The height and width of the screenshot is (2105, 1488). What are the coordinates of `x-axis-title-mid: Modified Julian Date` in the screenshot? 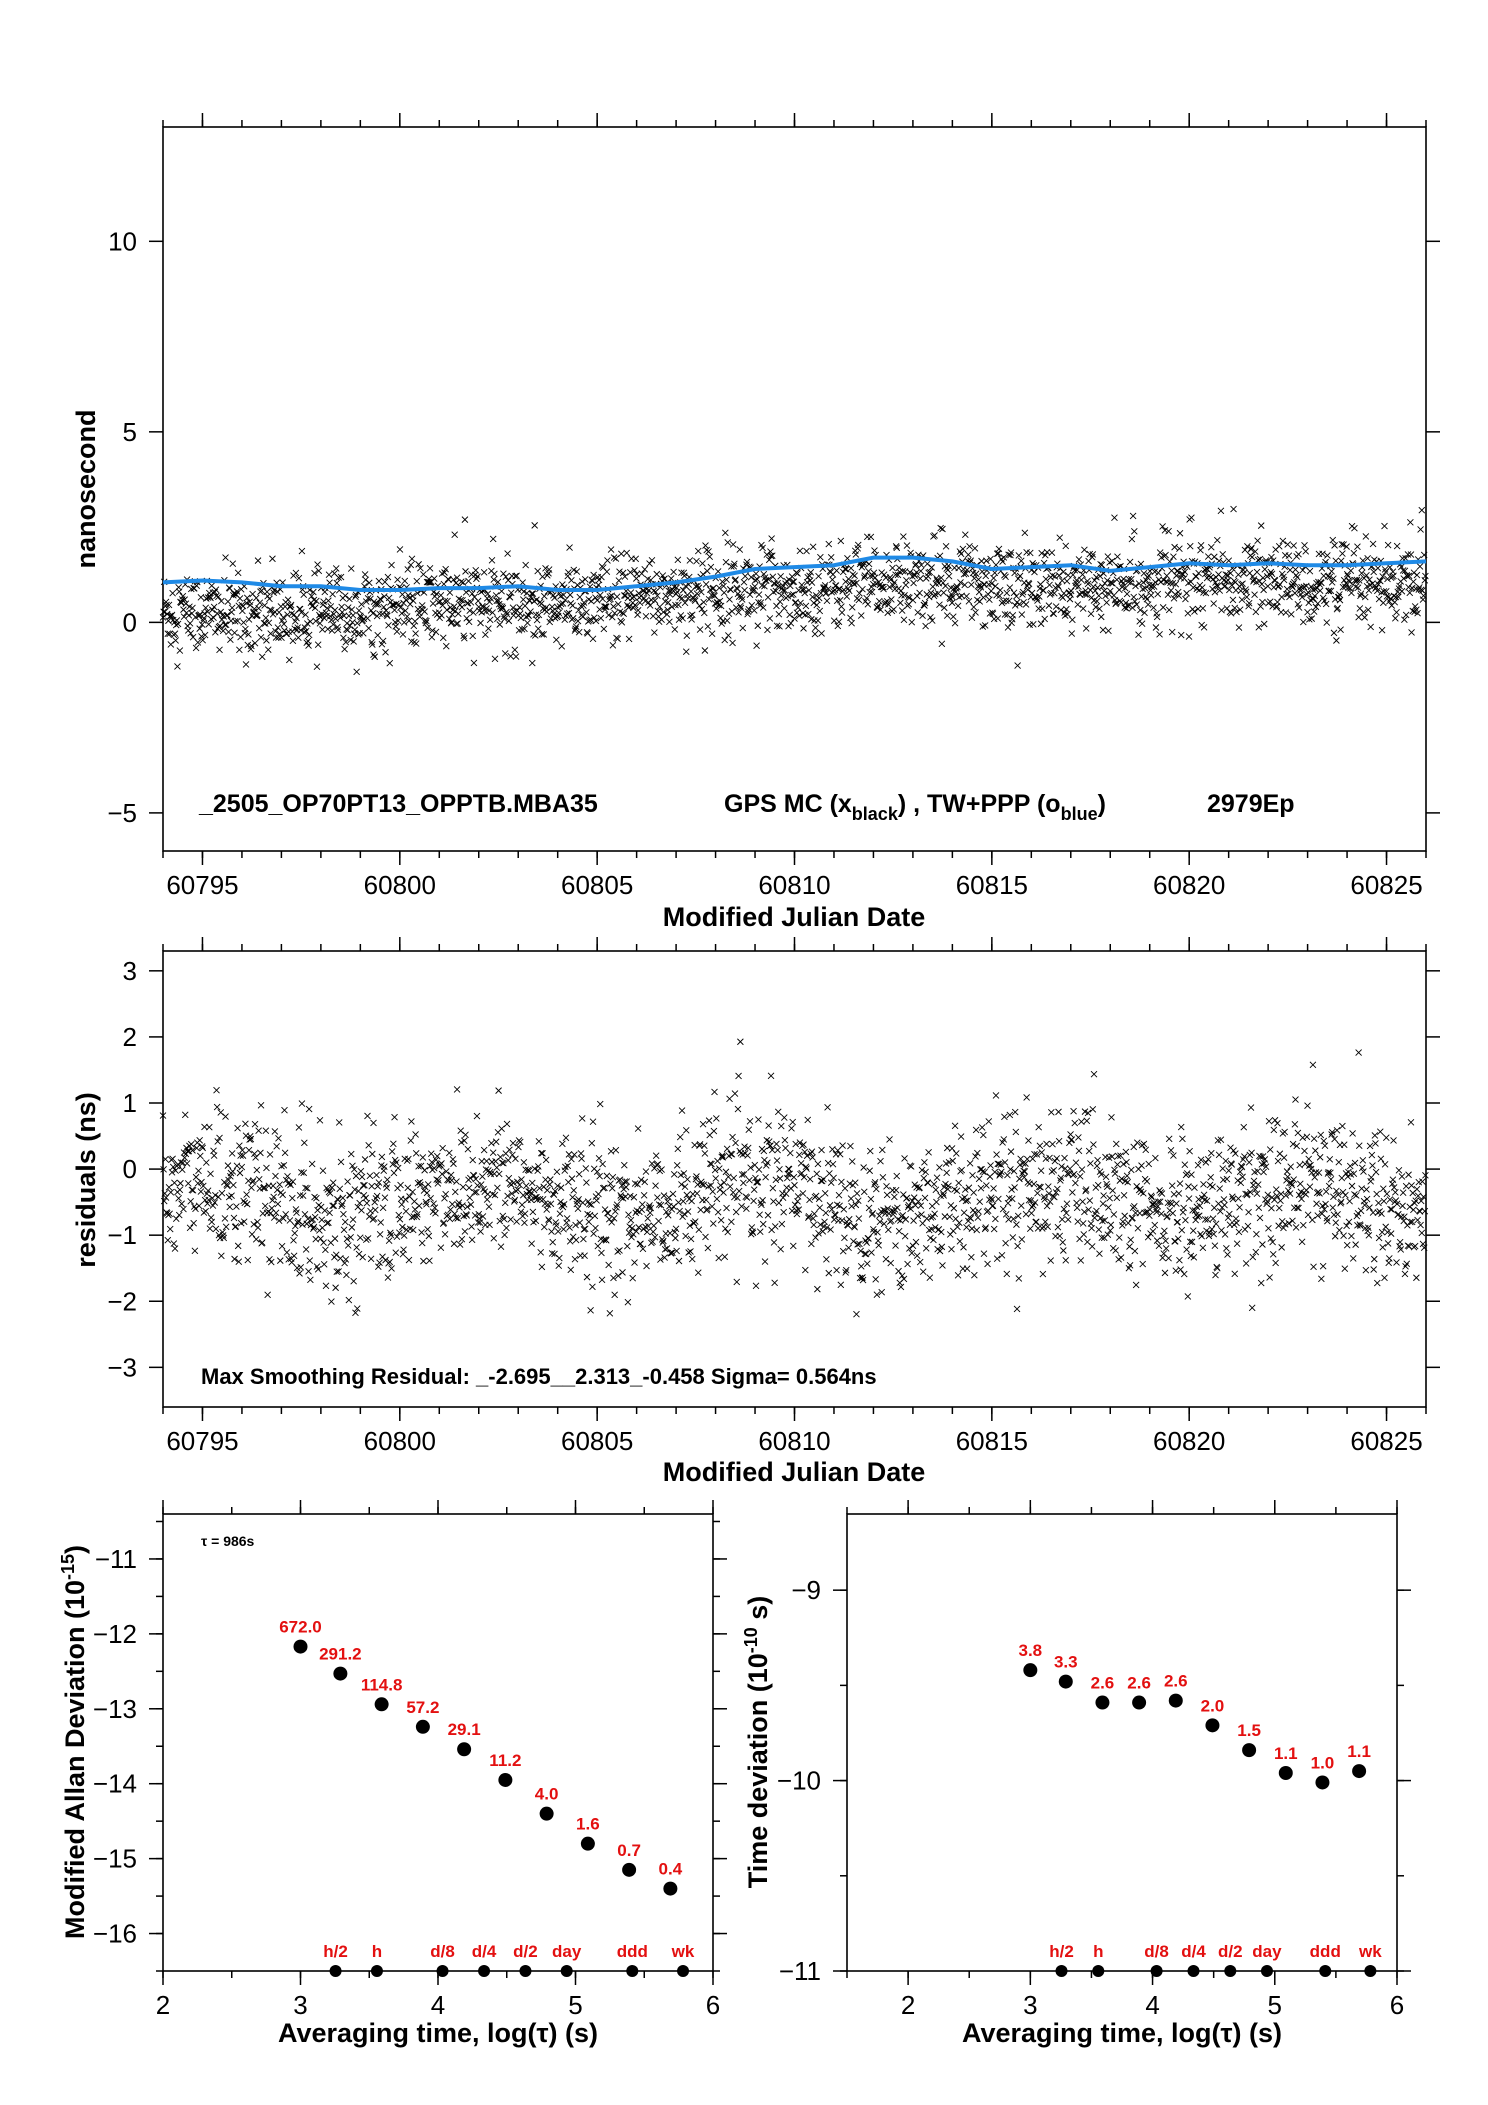 It's located at (794, 1472).